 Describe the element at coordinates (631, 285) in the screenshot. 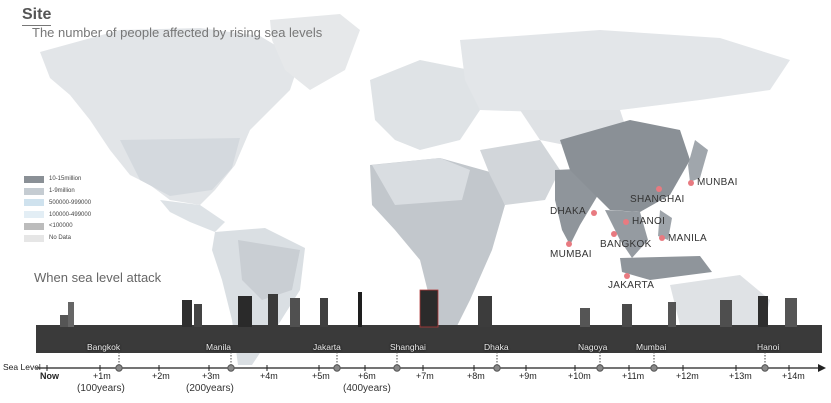

I see `city-label-jakarta: JAKARTA` at that location.